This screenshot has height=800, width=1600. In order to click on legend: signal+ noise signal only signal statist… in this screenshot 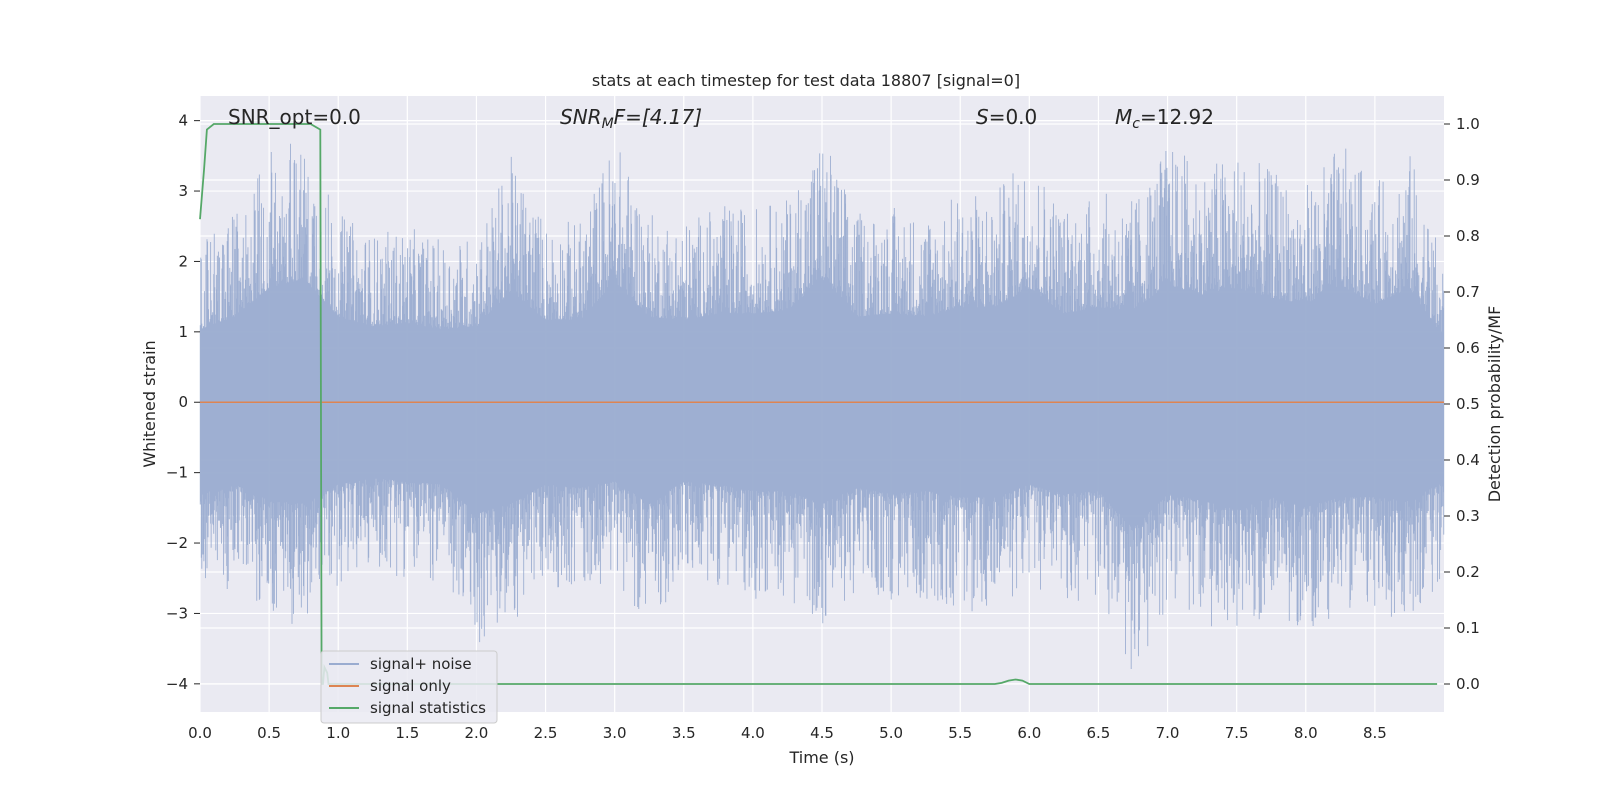, I will do `click(409, 687)`.